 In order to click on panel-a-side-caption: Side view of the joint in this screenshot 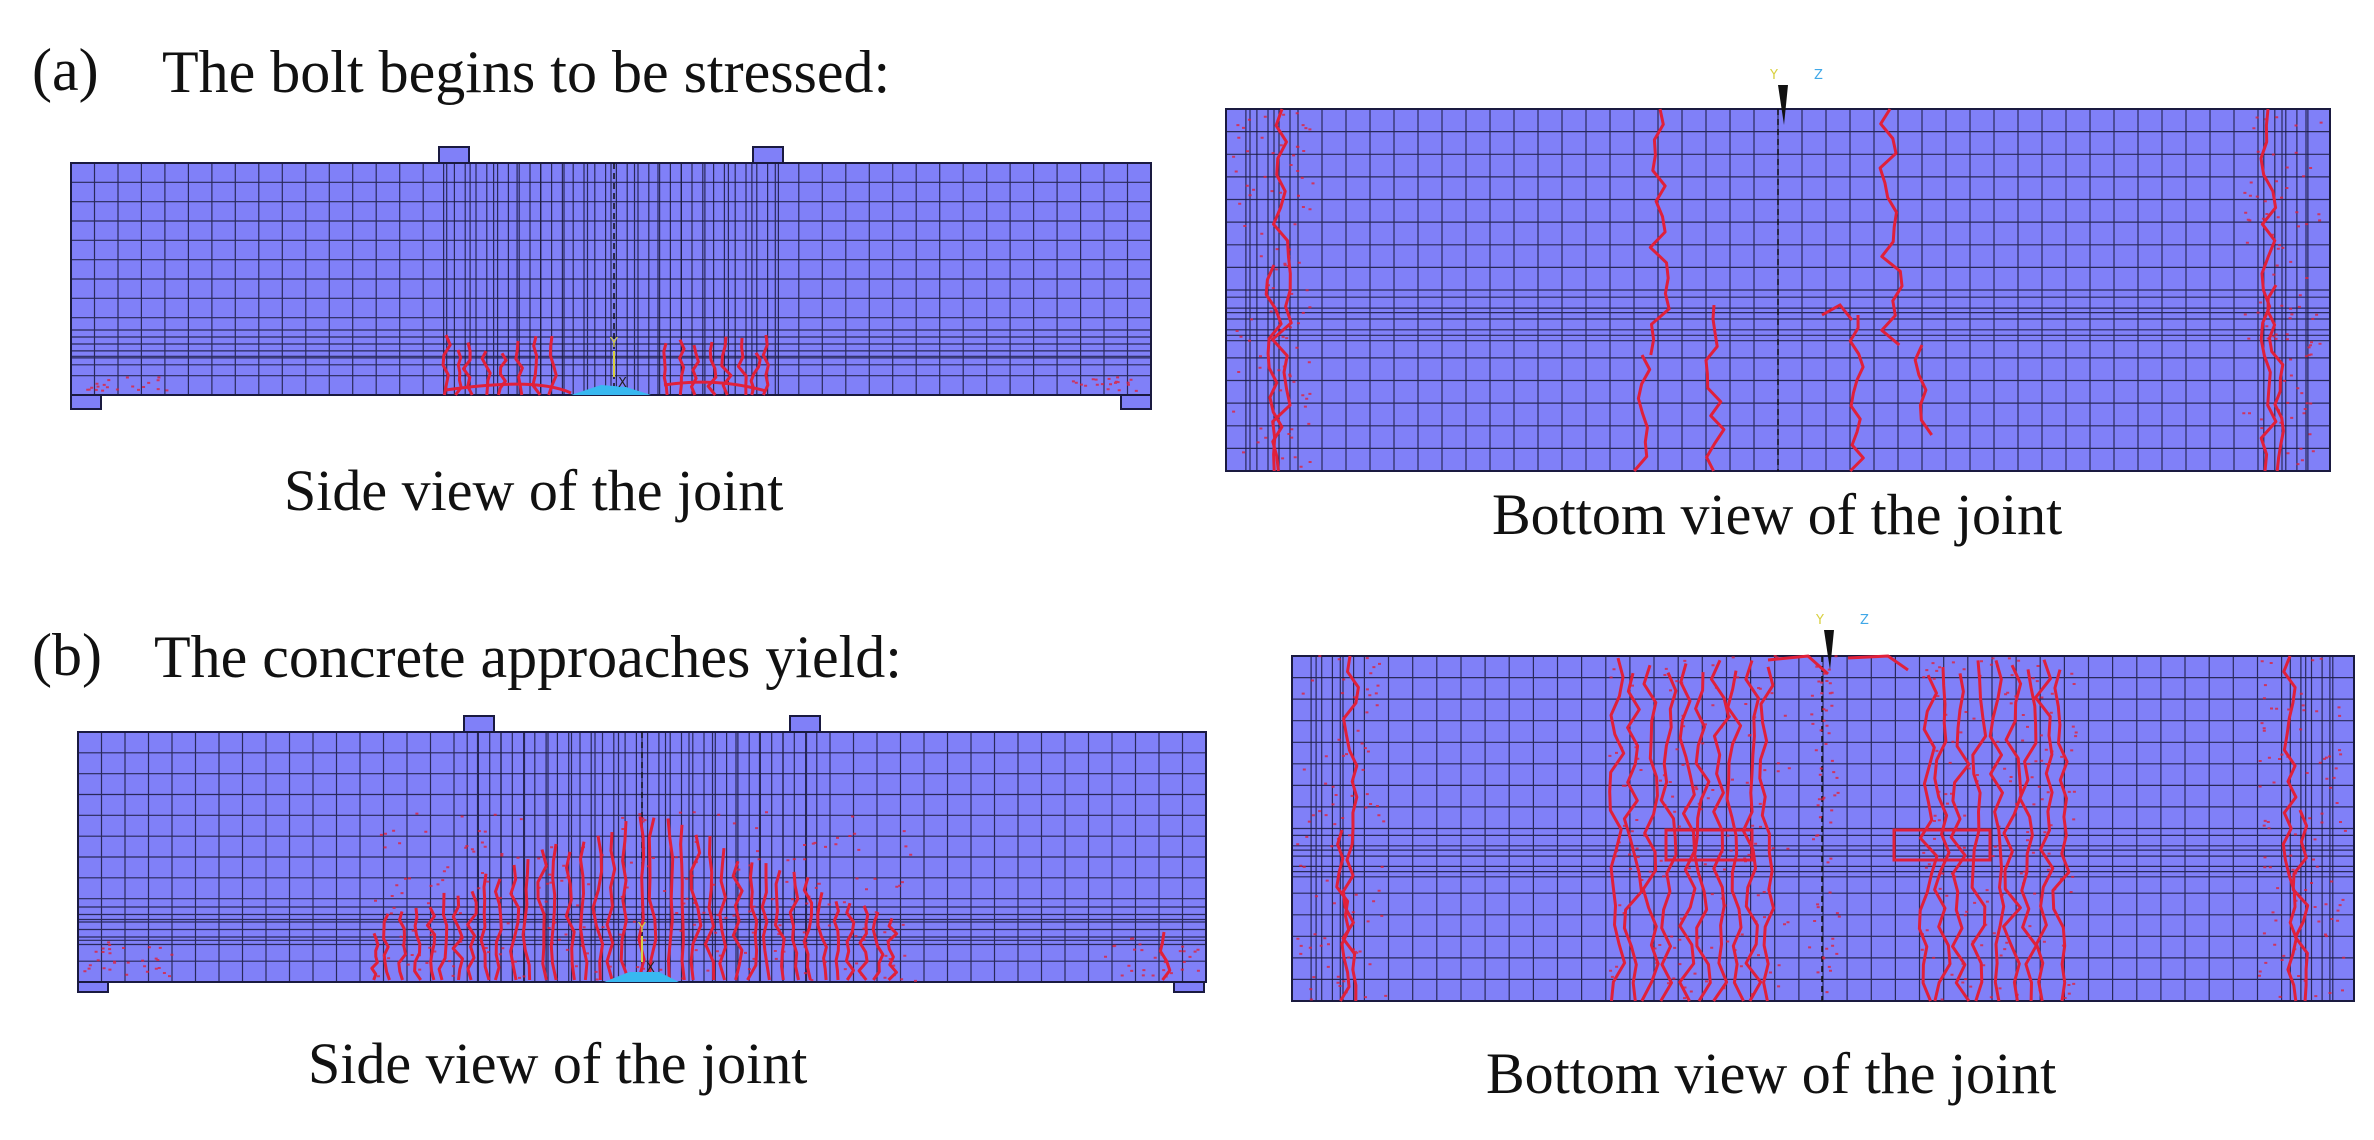, I will do `click(534, 490)`.